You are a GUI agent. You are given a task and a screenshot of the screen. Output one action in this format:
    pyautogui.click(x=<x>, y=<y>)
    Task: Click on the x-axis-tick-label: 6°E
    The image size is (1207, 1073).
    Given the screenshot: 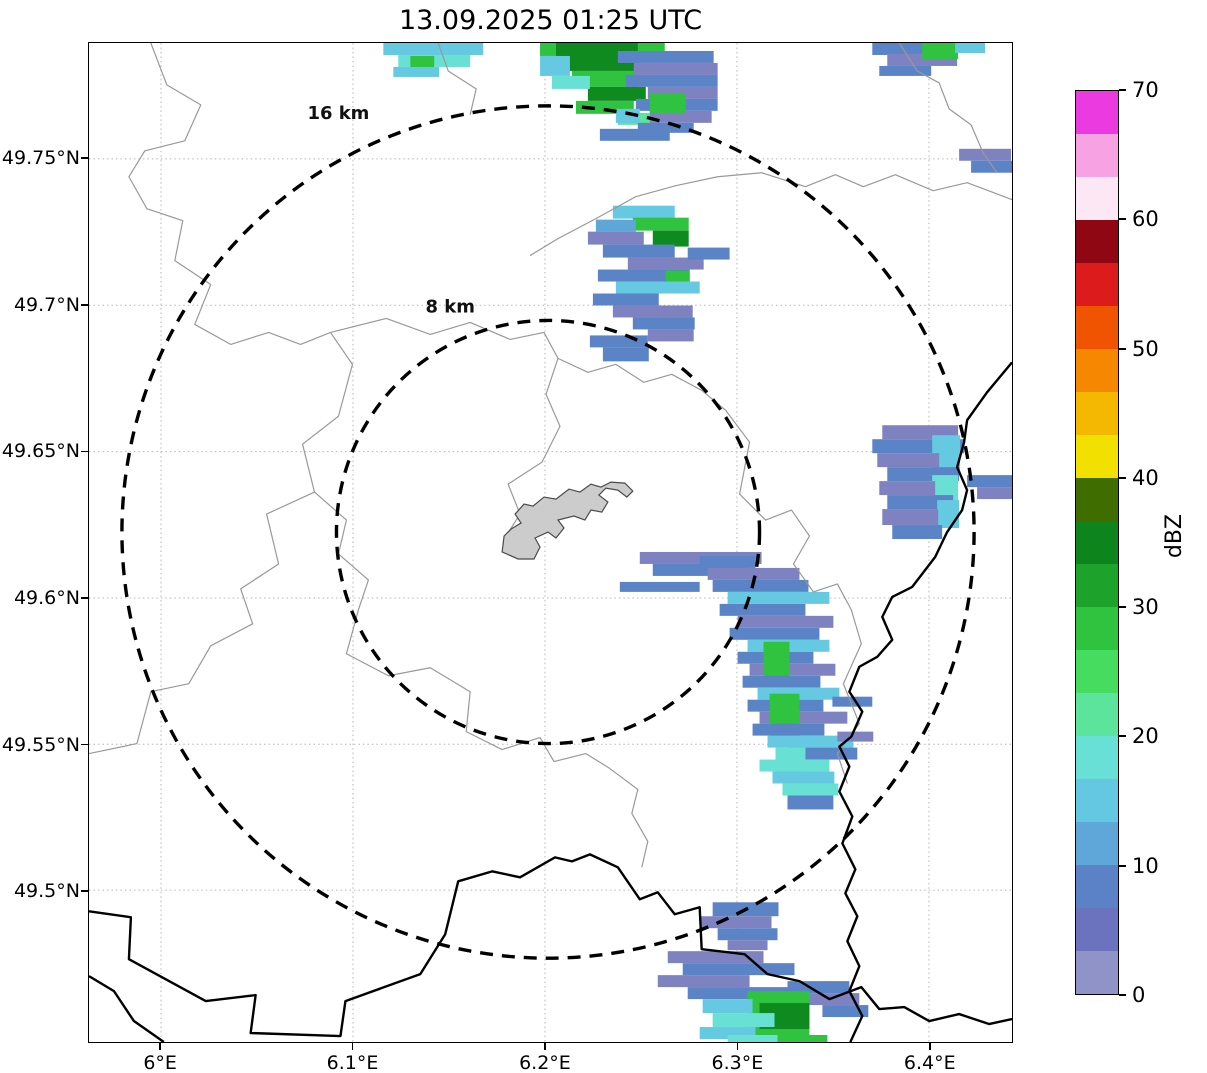 What is the action you would take?
    pyautogui.click(x=160, y=1062)
    